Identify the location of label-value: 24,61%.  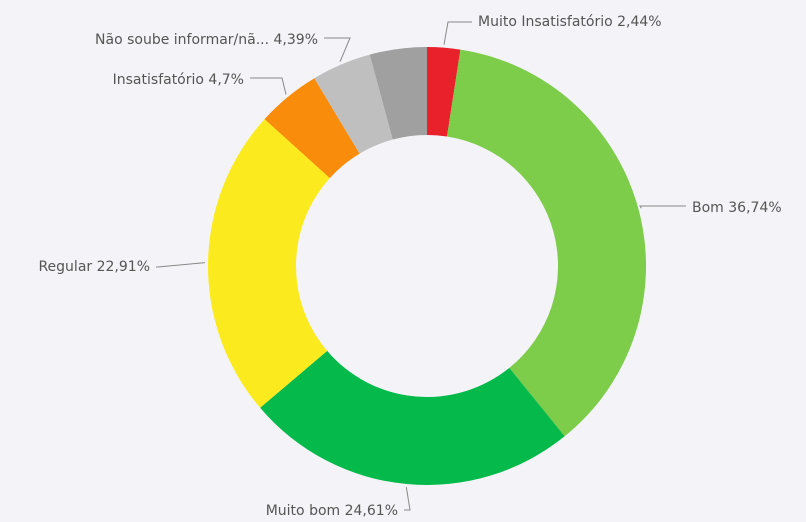
(371, 511).